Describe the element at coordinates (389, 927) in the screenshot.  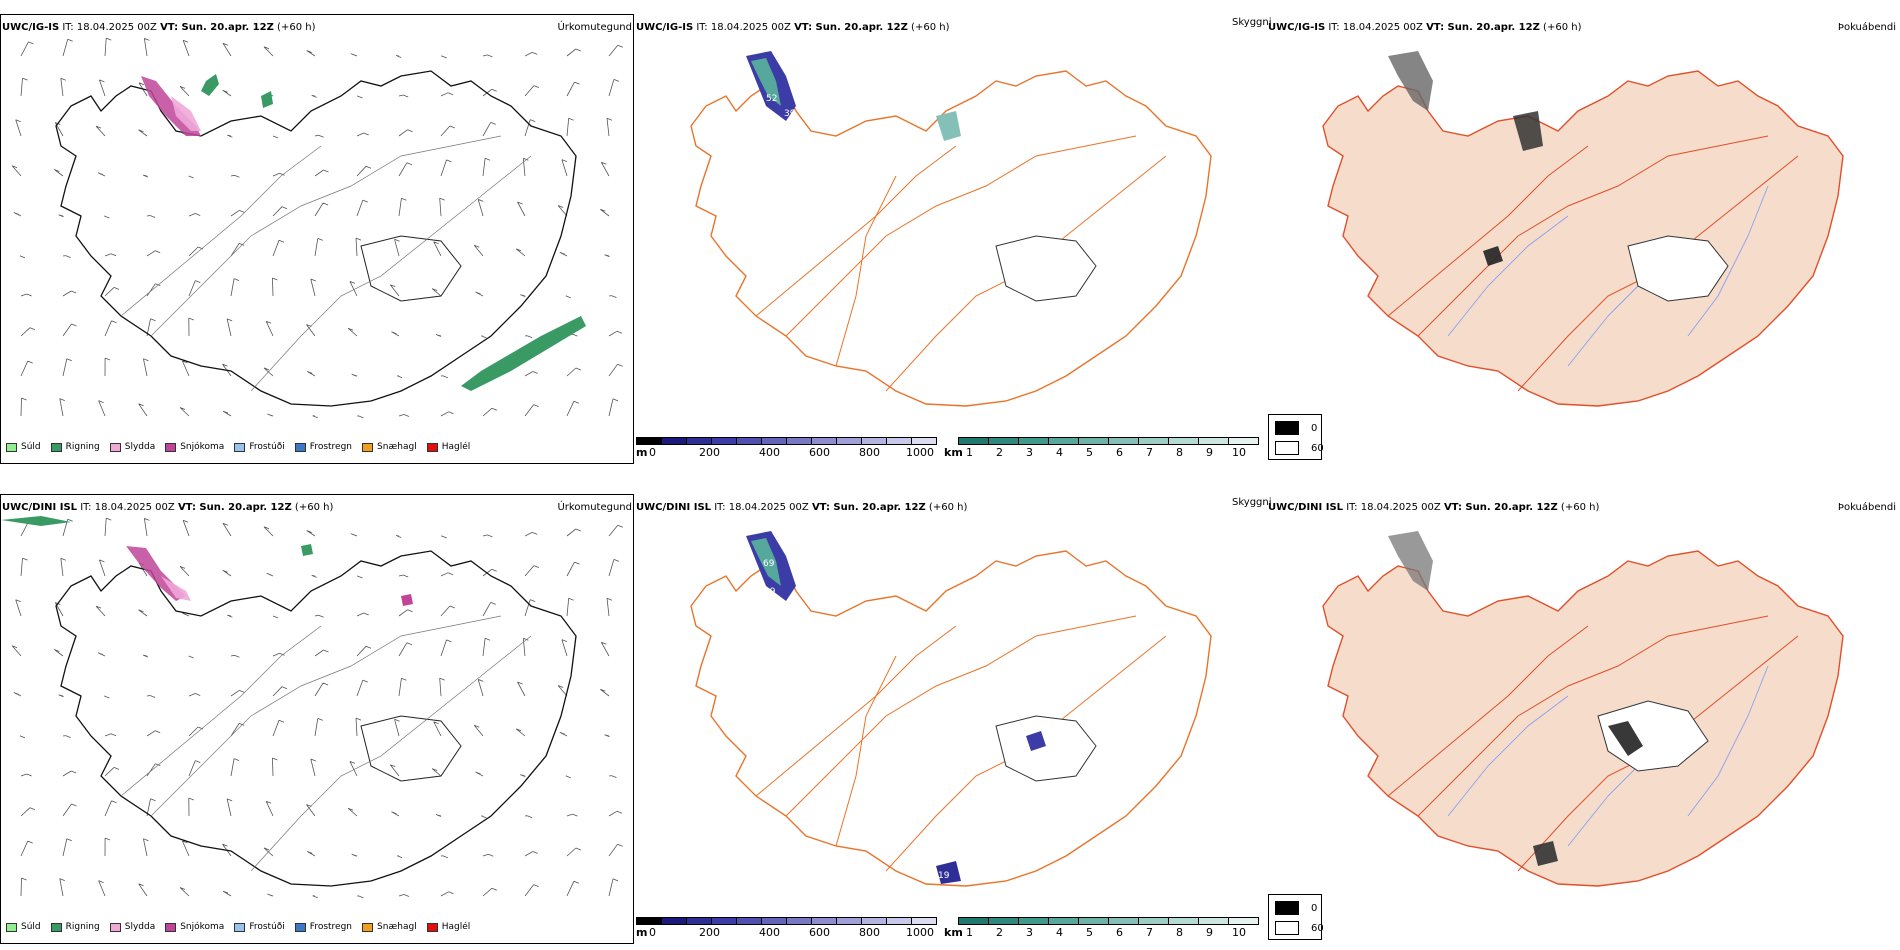
I see `legend-item-snow-pellets: Snæhagl` at that location.